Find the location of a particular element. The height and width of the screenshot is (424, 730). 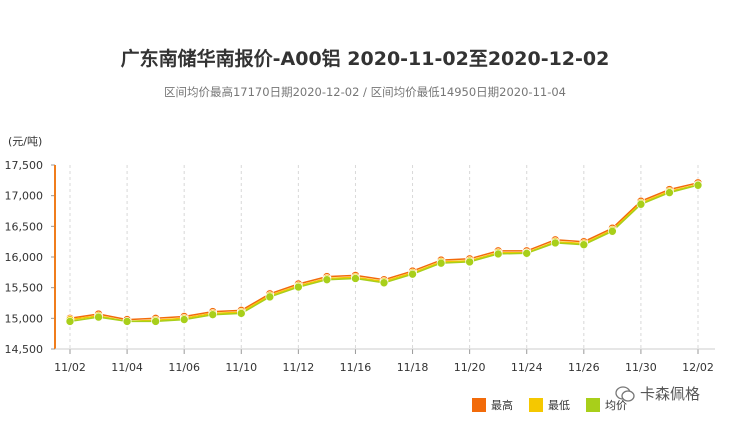

legend-item-high: 最高 is located at coordinates (492, 405).